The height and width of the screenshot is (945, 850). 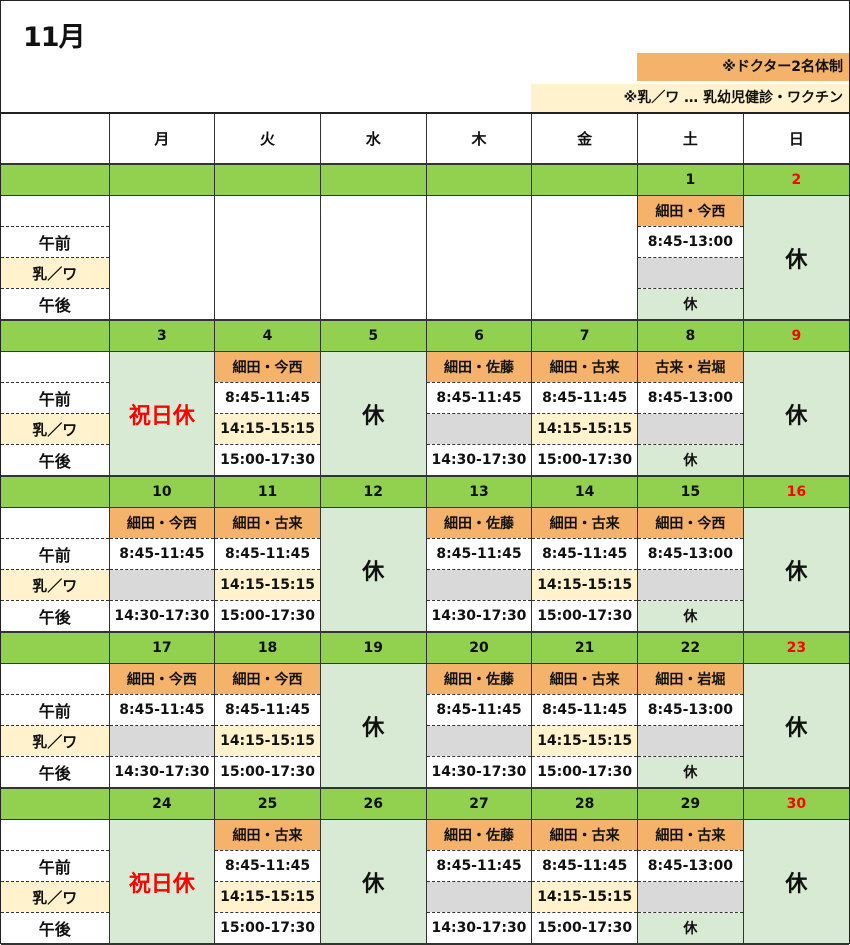 What do you see at coordinates (267, 139) in the screenshot?
I see `weekday-1: 火` at bounding box center [267, 139].